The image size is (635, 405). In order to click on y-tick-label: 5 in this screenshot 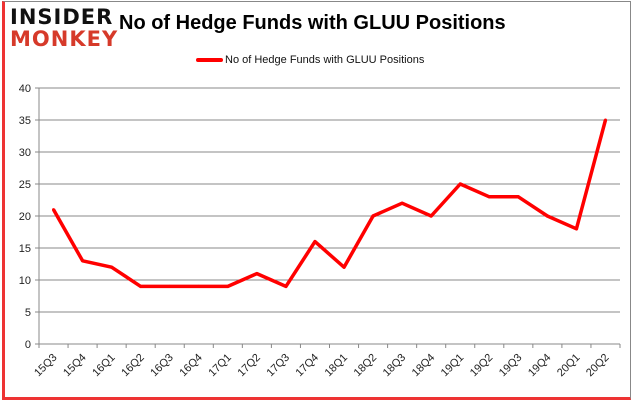, I will do `click(28, 313)`.